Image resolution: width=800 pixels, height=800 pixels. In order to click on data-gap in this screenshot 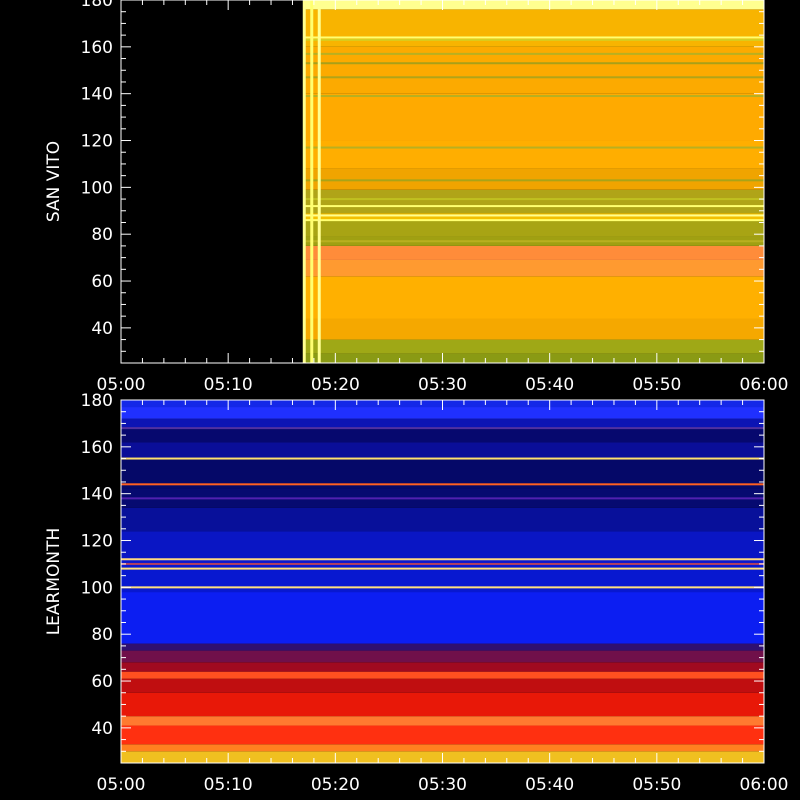, I will do `click(212, 181)`.